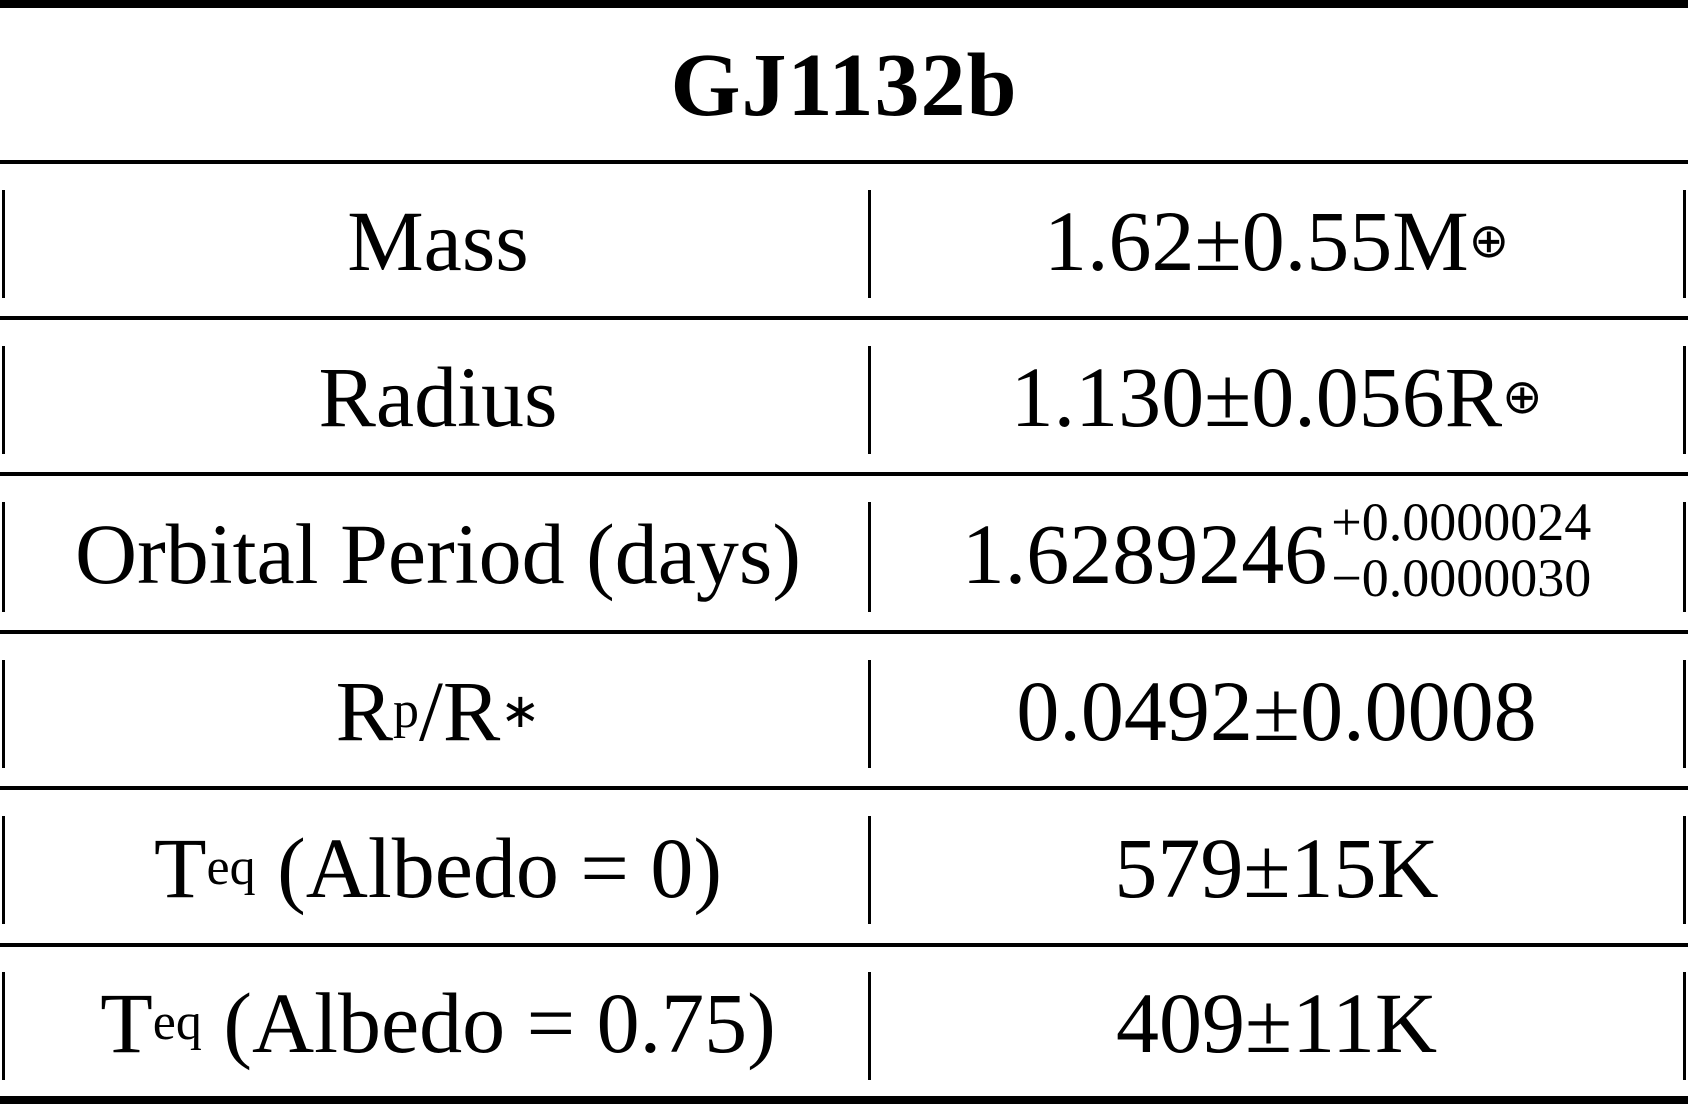 The height and width of the screenshot is (1104, 1688). I want to click on value-text: 0.0492±0.0008, so click(1276, 711).